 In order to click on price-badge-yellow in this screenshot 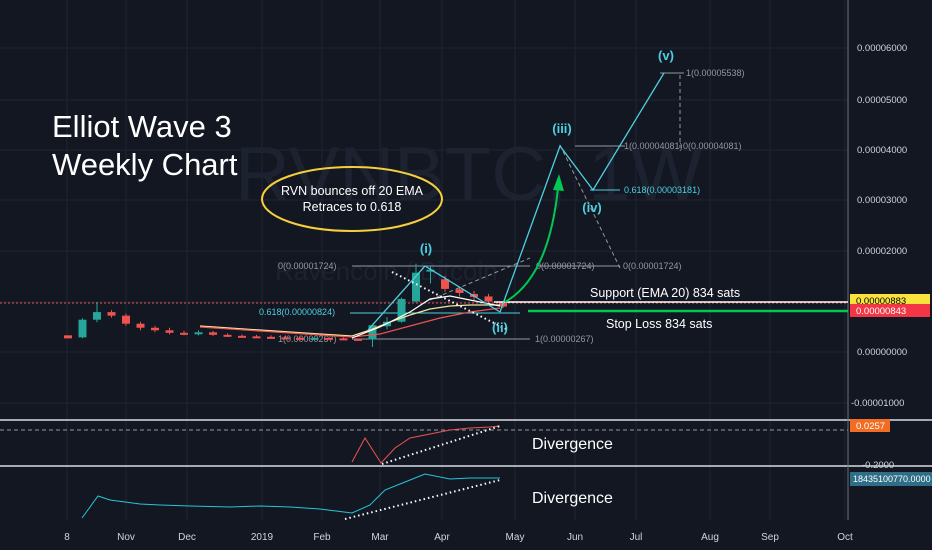, I will do `click(890, 300)`.